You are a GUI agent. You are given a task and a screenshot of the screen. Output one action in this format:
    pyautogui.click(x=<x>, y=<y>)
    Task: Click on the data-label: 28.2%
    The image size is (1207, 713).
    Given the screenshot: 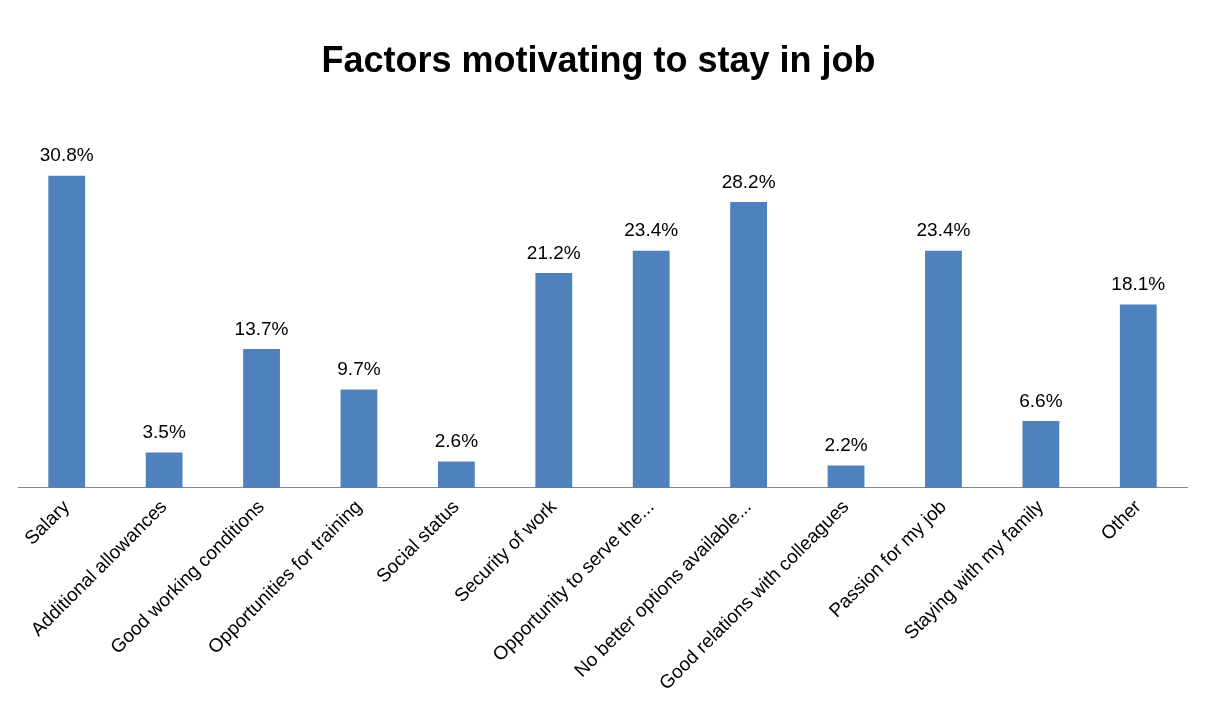 What is the action you would take?
    pyautogui.click(x=748, y=181)
    